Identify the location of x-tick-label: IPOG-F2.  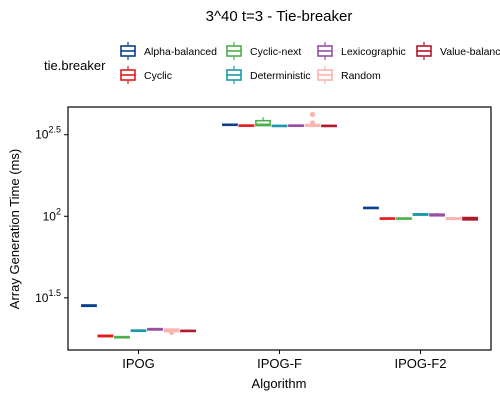
(420, 363).